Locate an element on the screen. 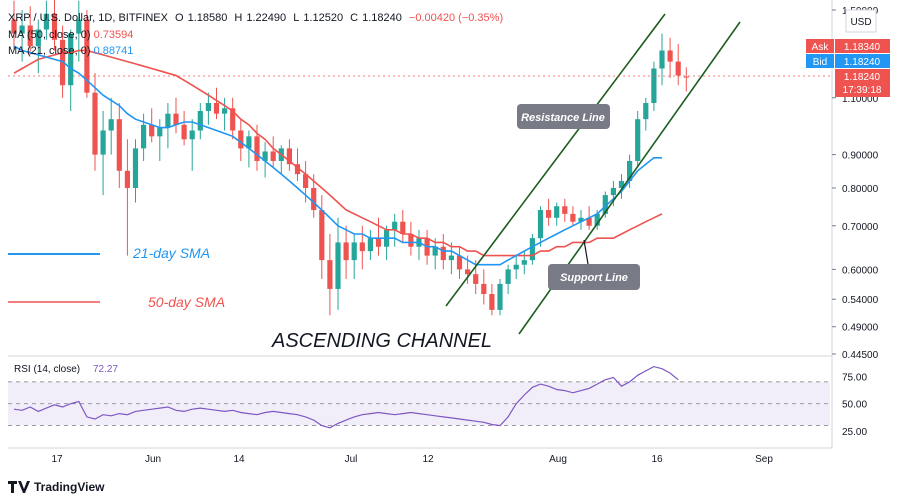  time-tick-label: 14 is located at coordinates (239, 459).